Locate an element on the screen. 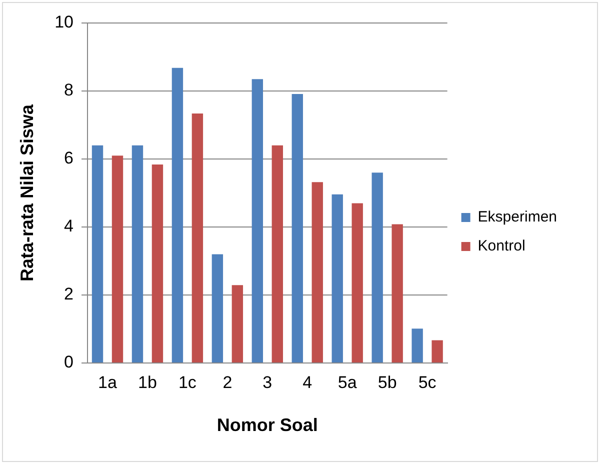 The height and width of the screenshot is (464, 600). x-tick-label: 1b is located at coordinates (147, 382).